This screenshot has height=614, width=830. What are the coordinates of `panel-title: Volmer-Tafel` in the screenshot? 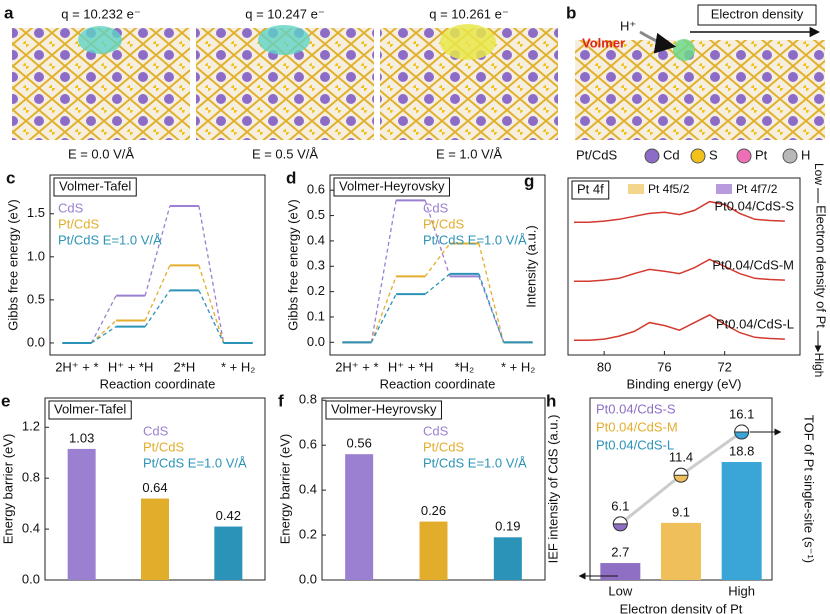 It's located at (95, 185).